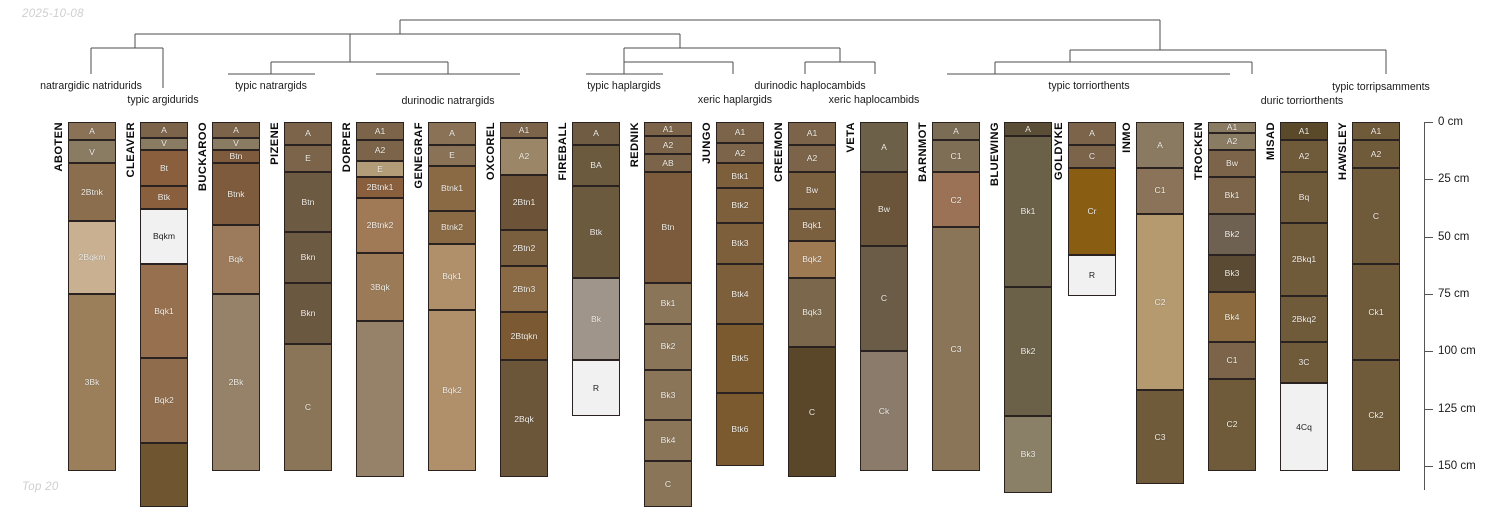 The height and width of the screenshot is (507, 1500). Describe the element at coordinates (1092, 211) in the screenshot. I see `soil-horizon: Cr` at that location.